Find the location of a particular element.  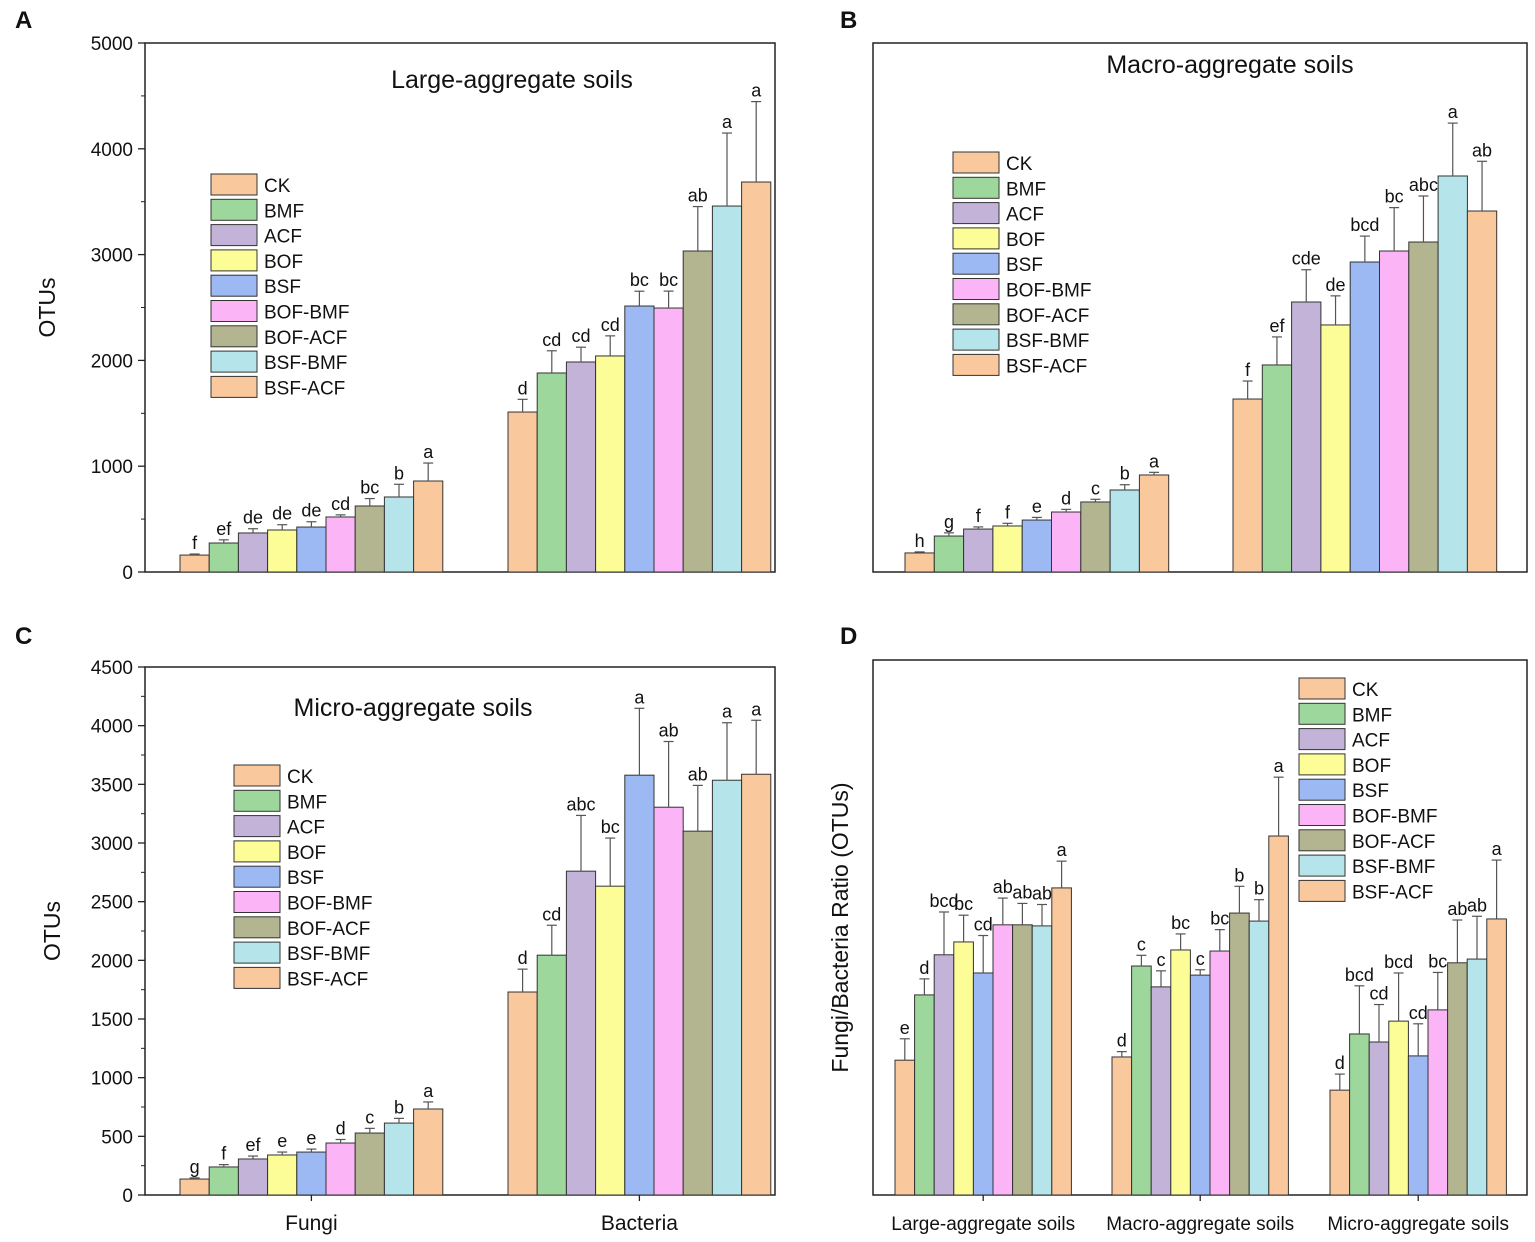

significance-letter: g is located at coordinates (195, 1167).